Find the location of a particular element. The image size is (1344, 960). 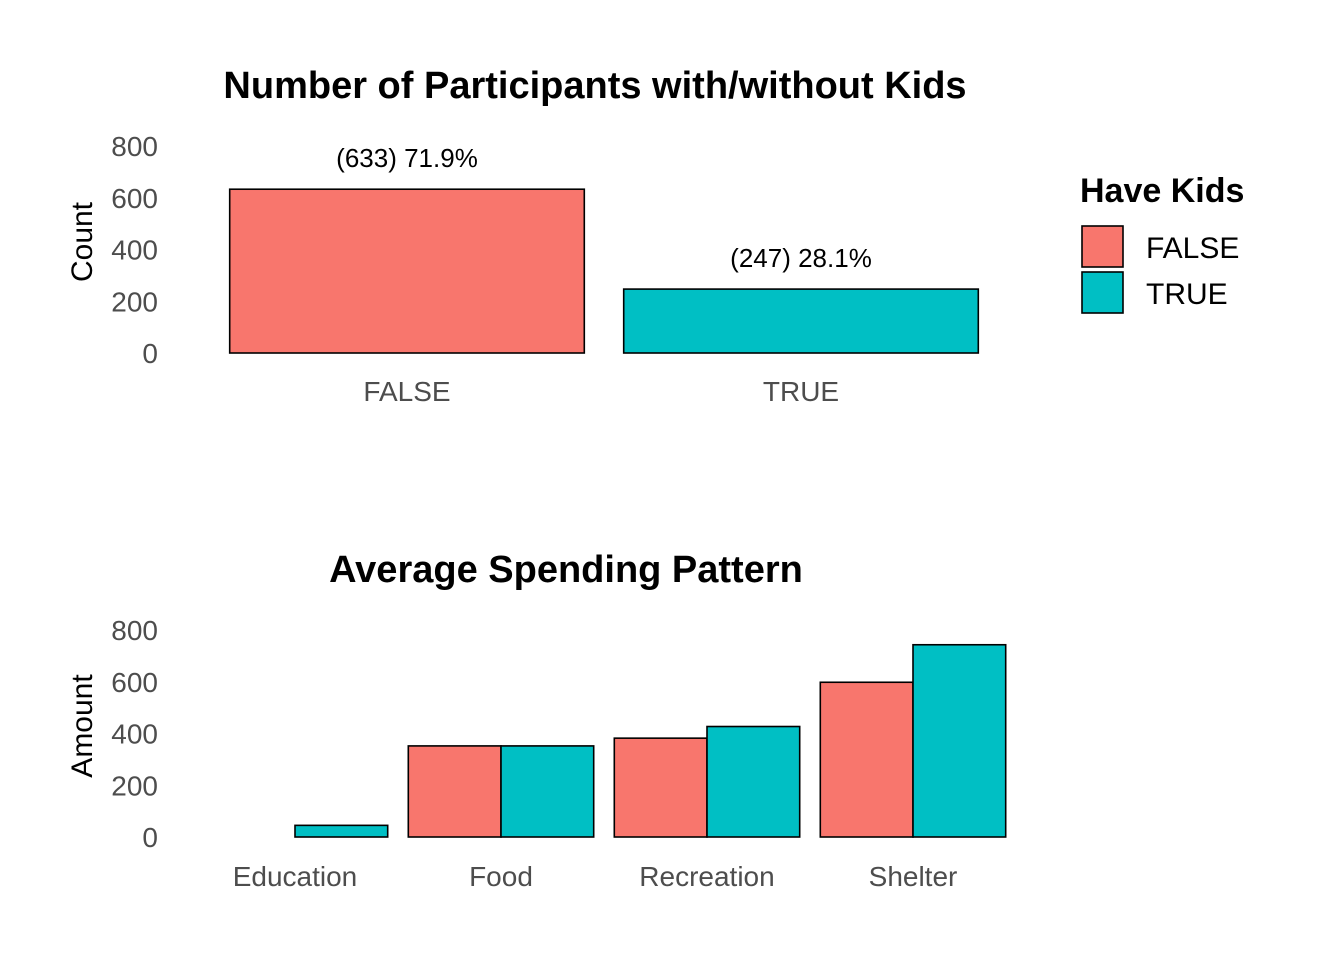

participants-y-tick-label: 400 is located at coordinates (134, 250).